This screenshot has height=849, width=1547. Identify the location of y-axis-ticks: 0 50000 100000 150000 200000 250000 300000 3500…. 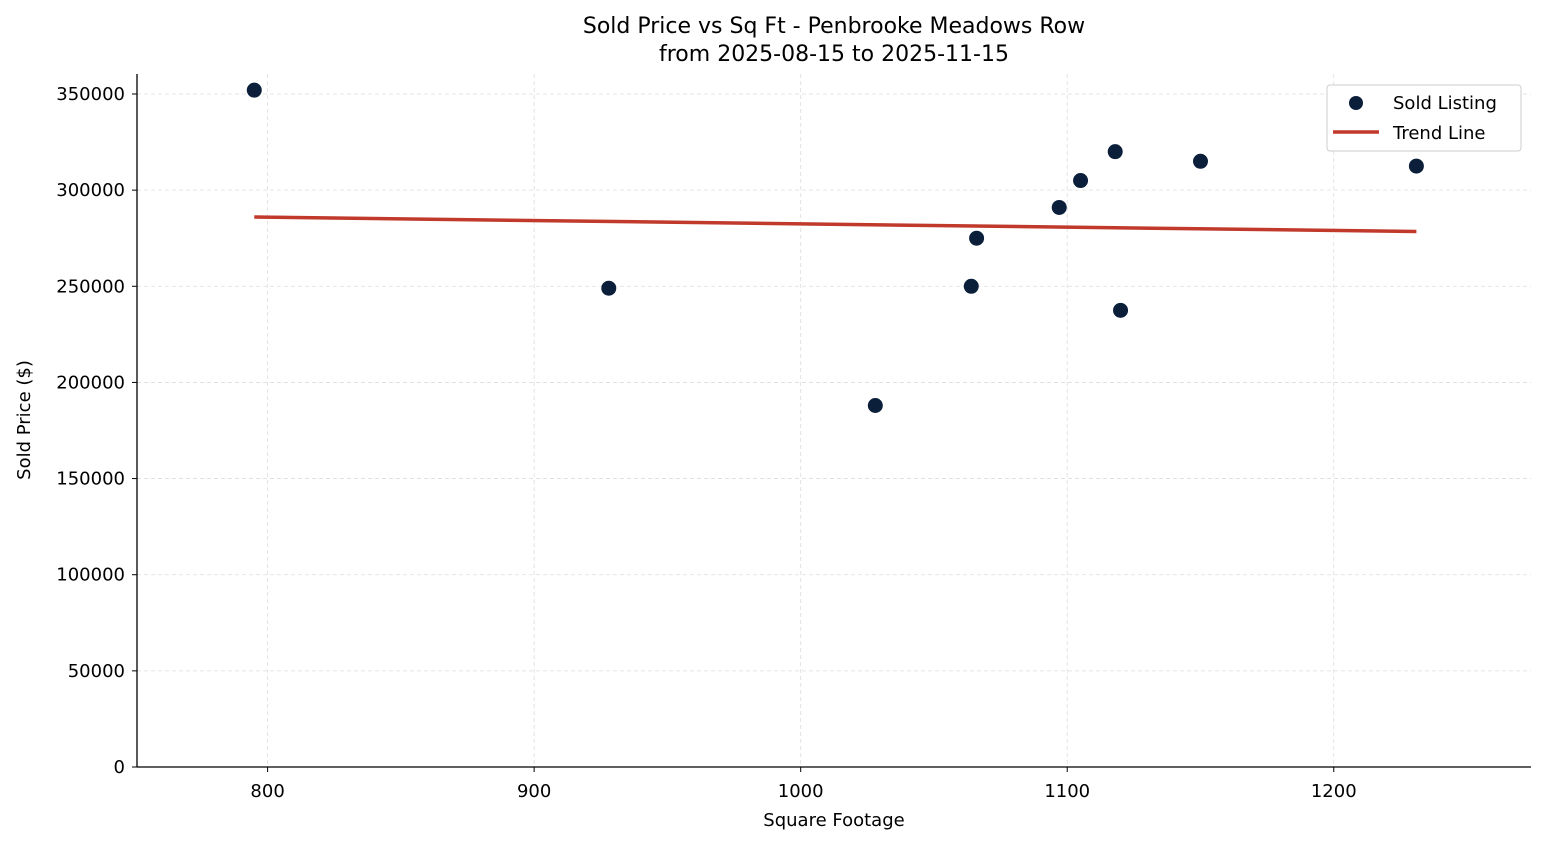
(96, 431).